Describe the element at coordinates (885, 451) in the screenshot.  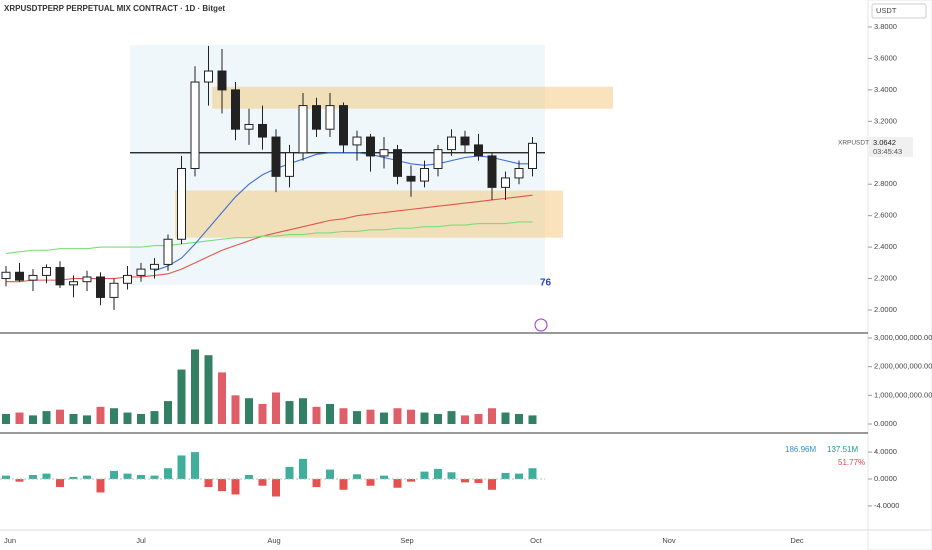
I see `y-tick-label: 4.0000` at that location.